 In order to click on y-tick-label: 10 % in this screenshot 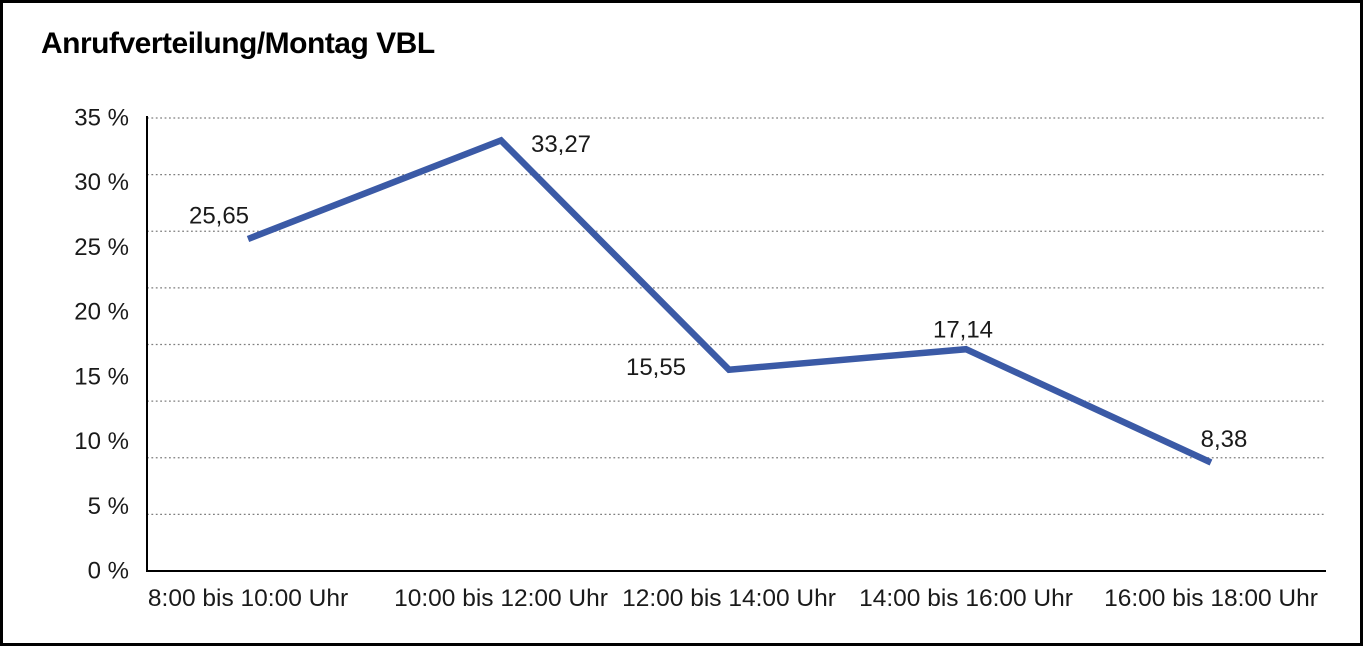, I will do `click(101, 441)`.